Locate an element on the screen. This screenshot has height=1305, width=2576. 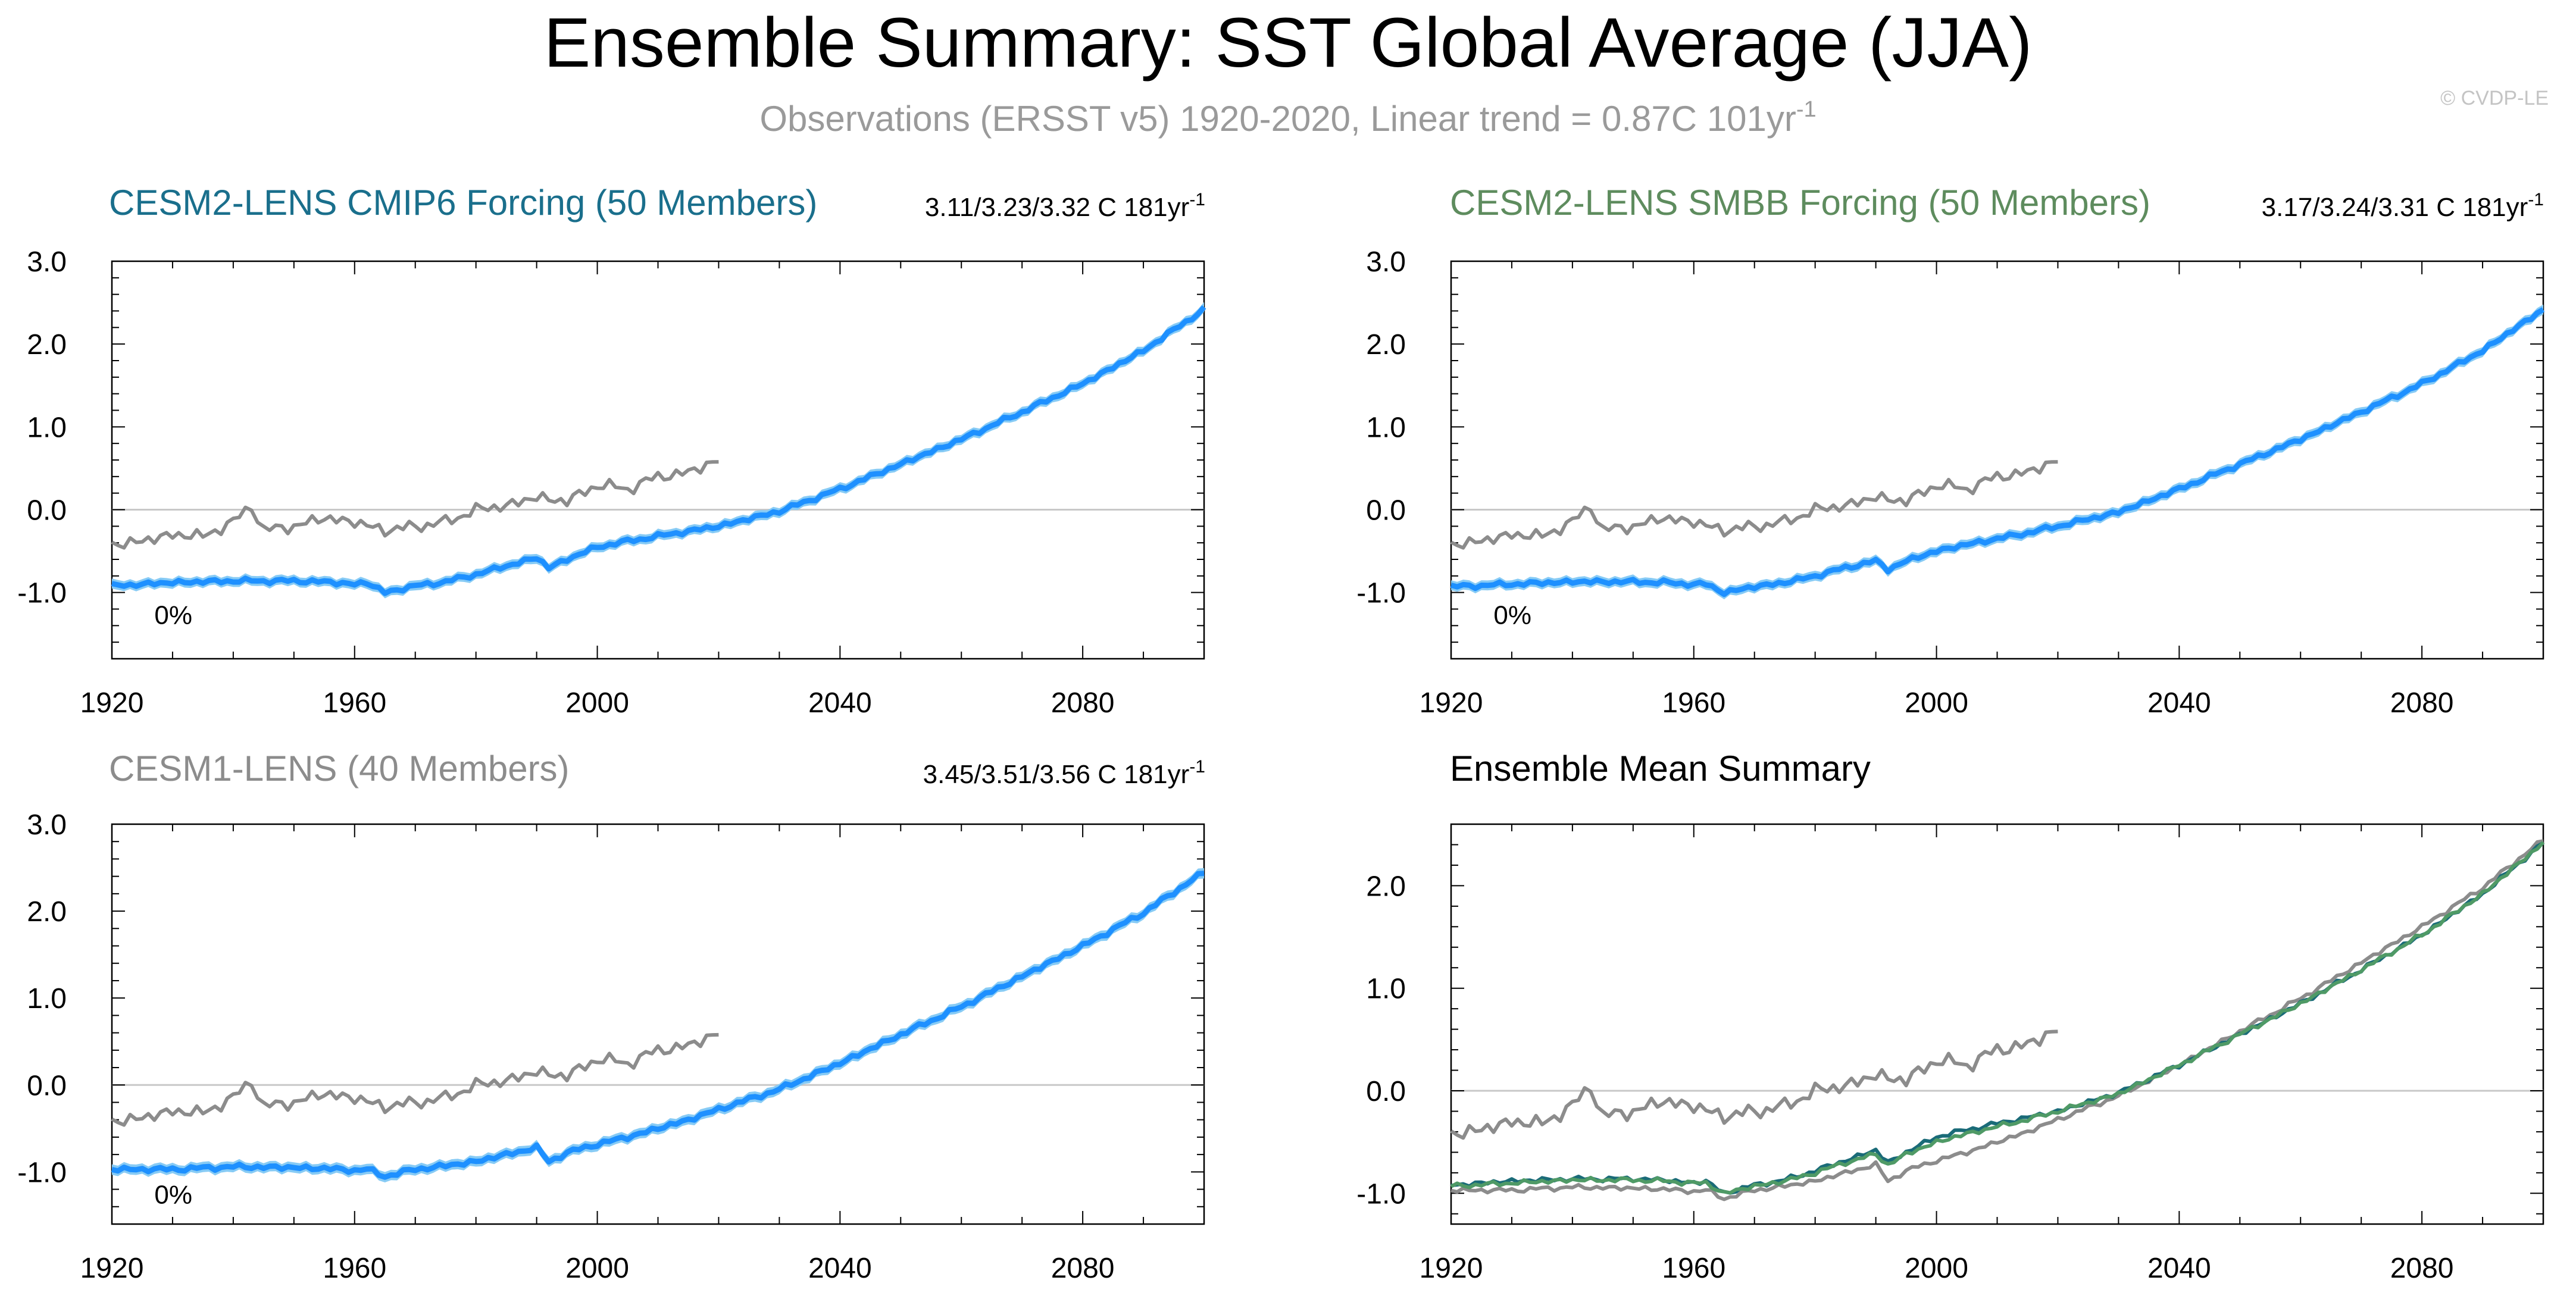
panel-smbb-xtick-label: 2080 is located at coordinates (2422, 703).